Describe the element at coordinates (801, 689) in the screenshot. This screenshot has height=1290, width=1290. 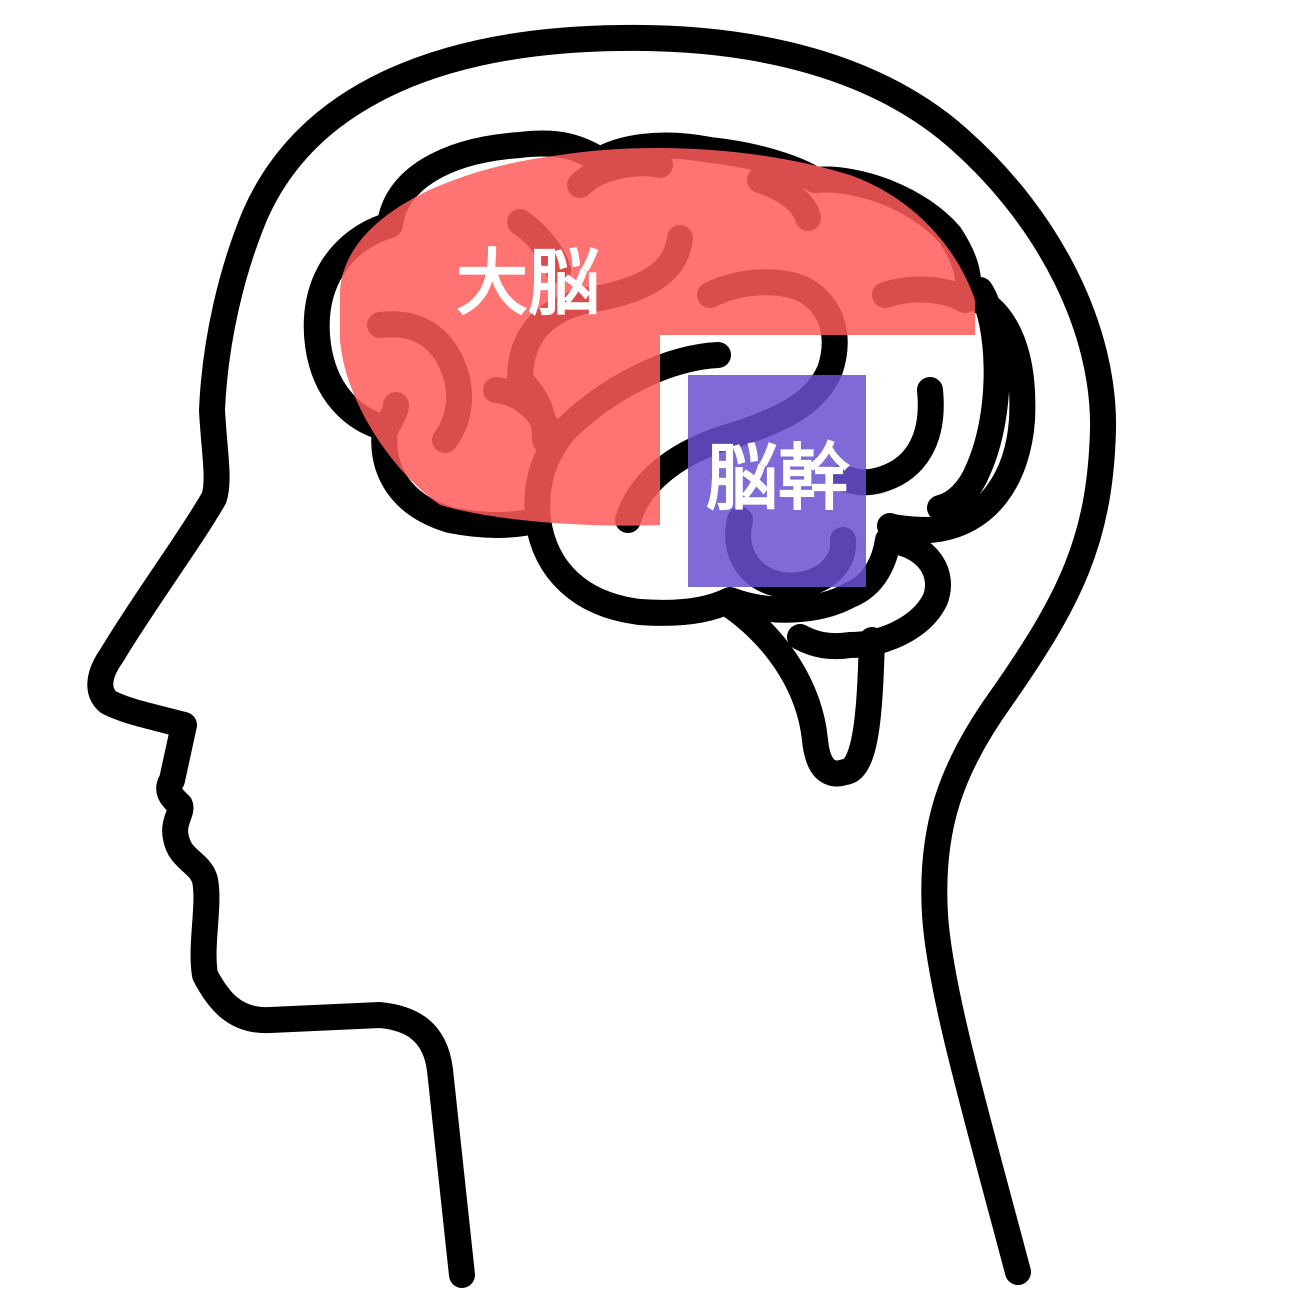
I see `cerebellum-outline` at that location.